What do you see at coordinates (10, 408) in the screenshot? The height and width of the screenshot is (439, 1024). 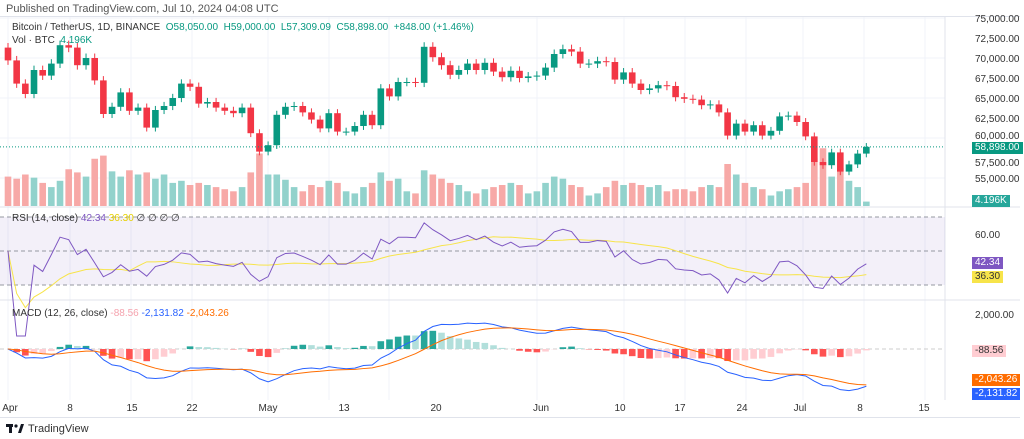 I see `time-tick: Apr` at bounding box center [10, 408].